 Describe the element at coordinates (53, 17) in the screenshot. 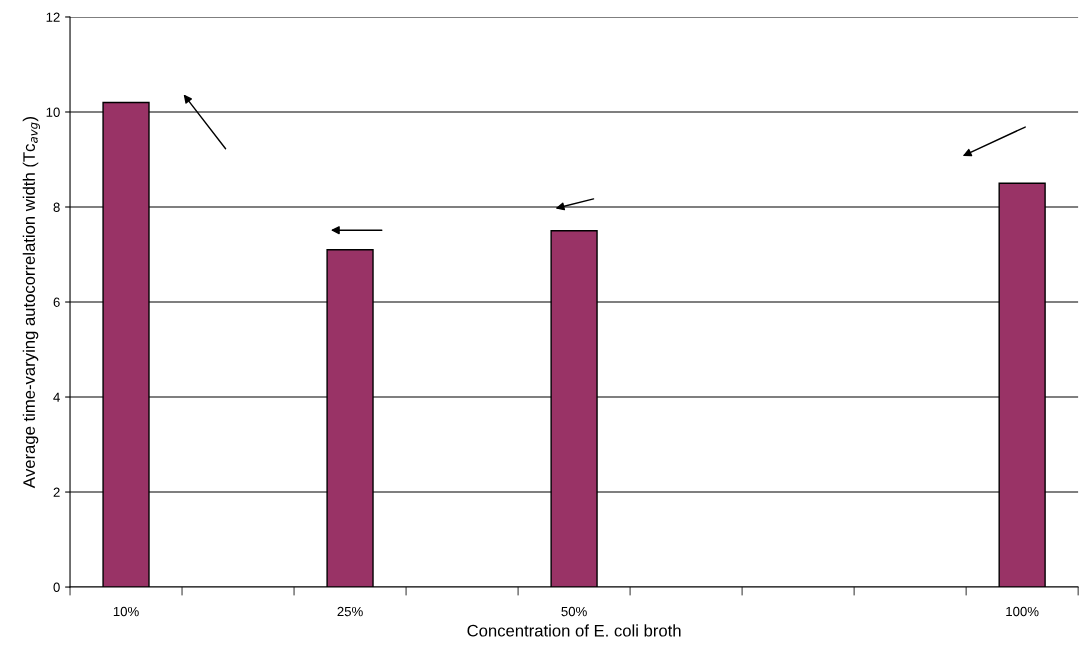

I see `y-tick-label: 12` at that location.